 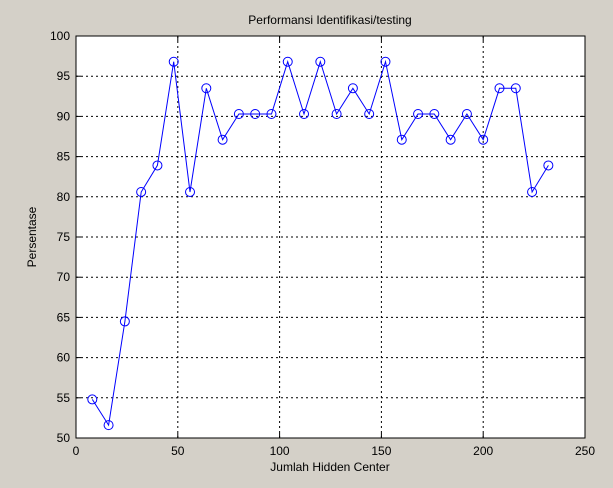 What do you see at coordinates (280, 451) in the screenshot?
I see `x-tick-label: 100` at bounding box center [280, 451].